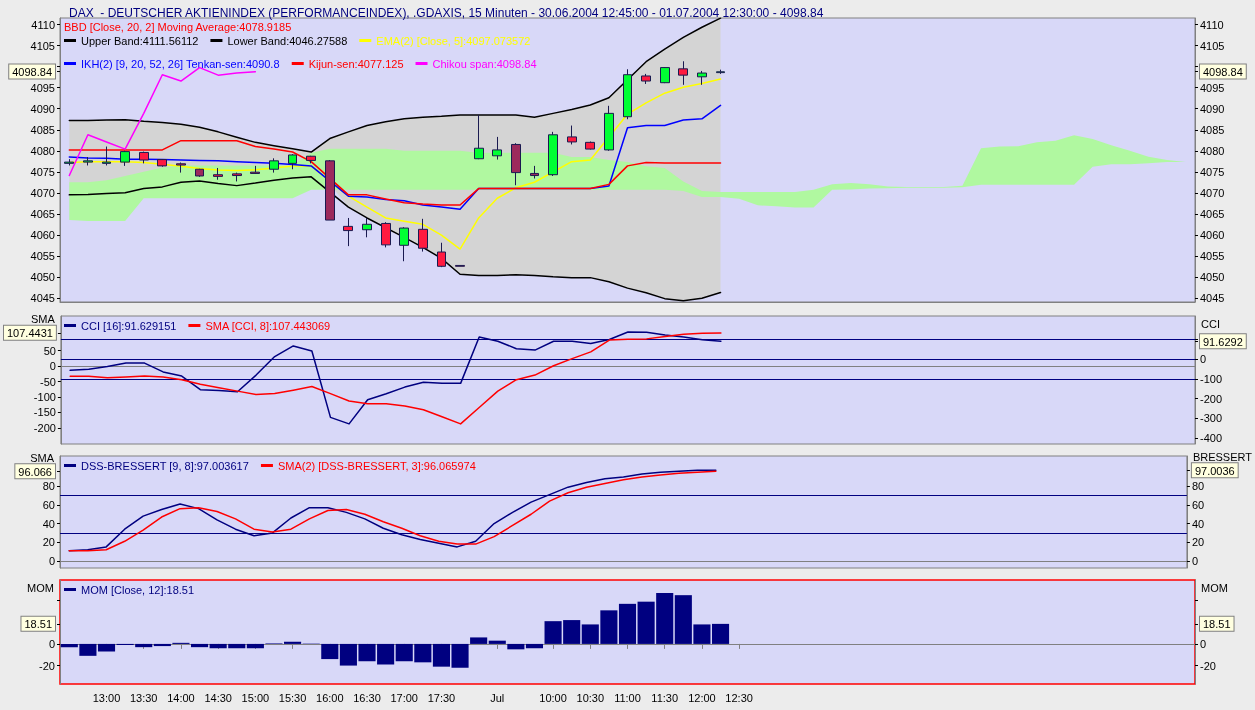  Describe the element at coordinates (1212, 108) in the screenshot. I see `y2-tick-label: 4090` at that location.